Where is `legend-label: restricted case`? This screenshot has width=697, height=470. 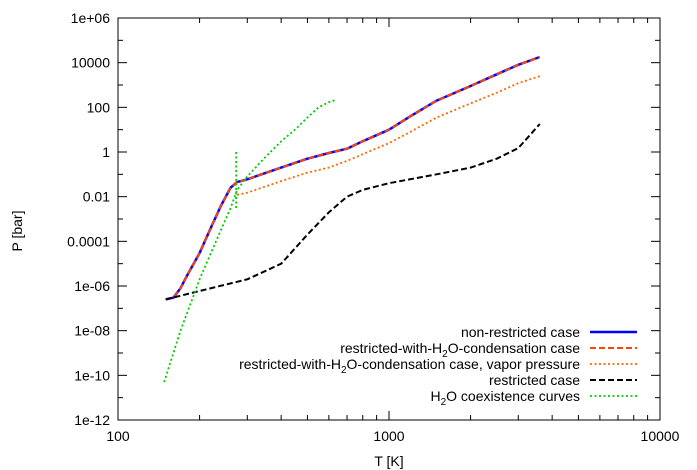 legend-label: restricted case is located at coordinates (534, 380).